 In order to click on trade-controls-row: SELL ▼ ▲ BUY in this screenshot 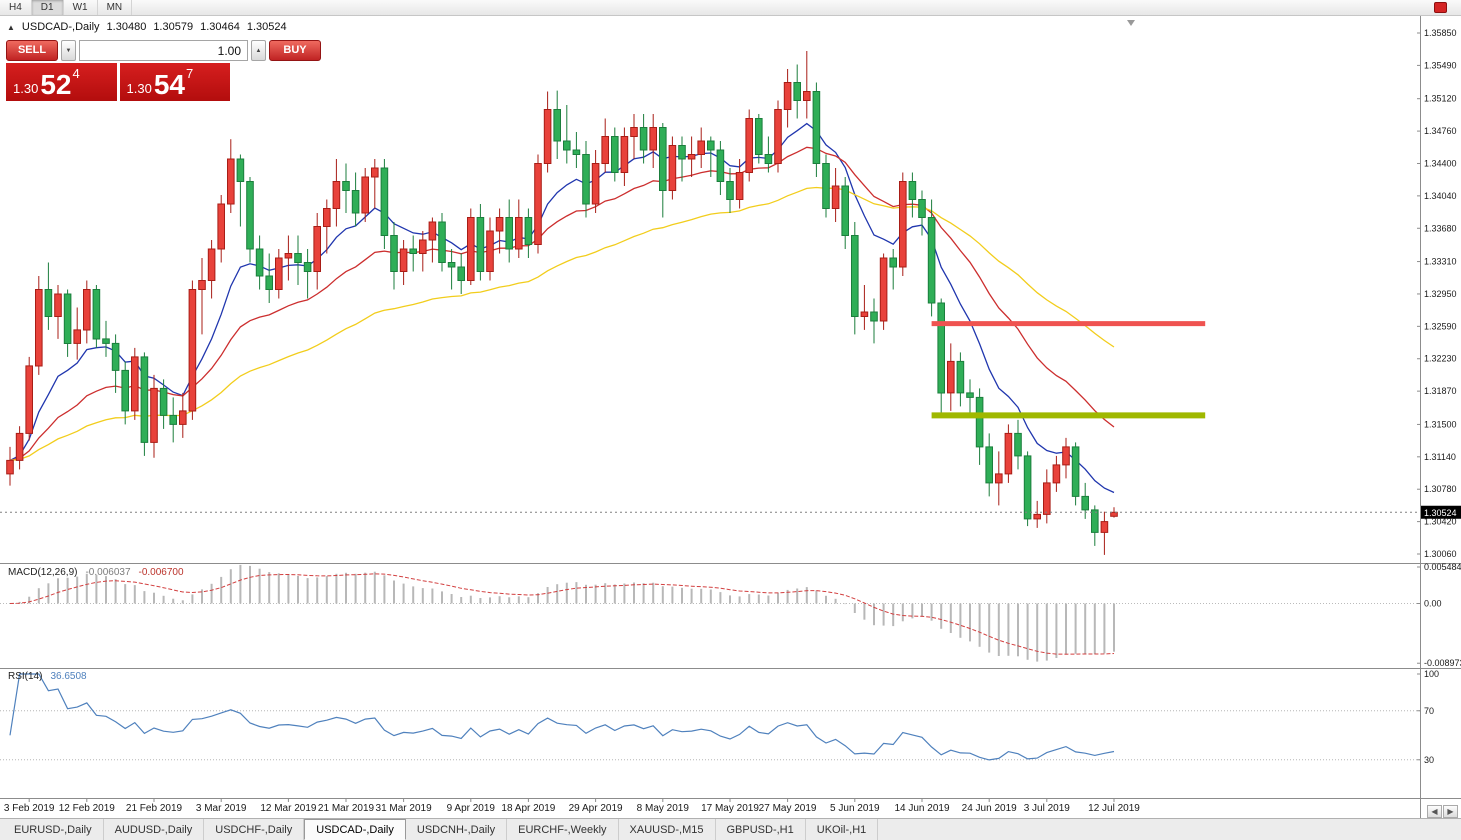, I will do `click(163, 50)`.